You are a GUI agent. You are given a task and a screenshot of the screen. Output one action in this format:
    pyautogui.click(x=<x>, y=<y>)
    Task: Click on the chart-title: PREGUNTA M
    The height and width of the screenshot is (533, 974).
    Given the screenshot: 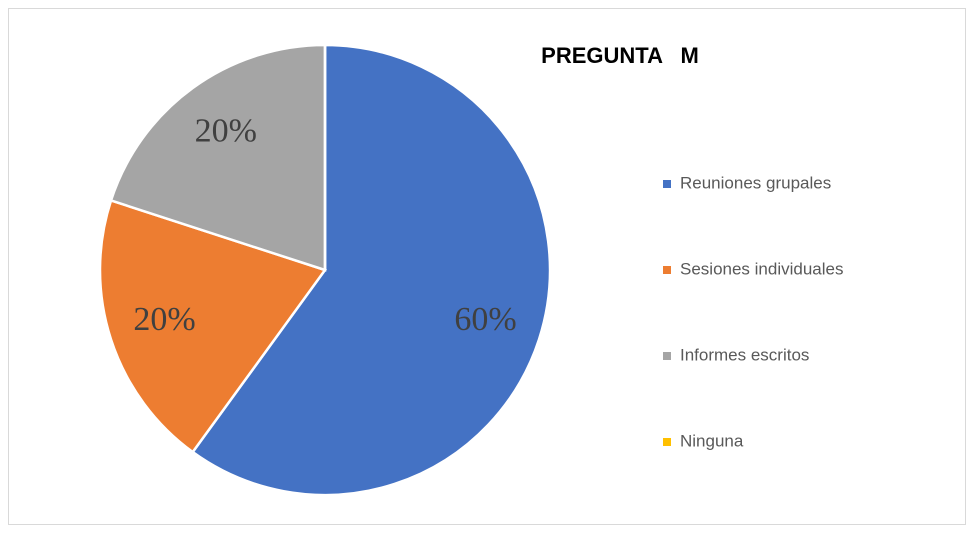 What is the action you would take?
    pyautogui.click(x=620, y=55)
    